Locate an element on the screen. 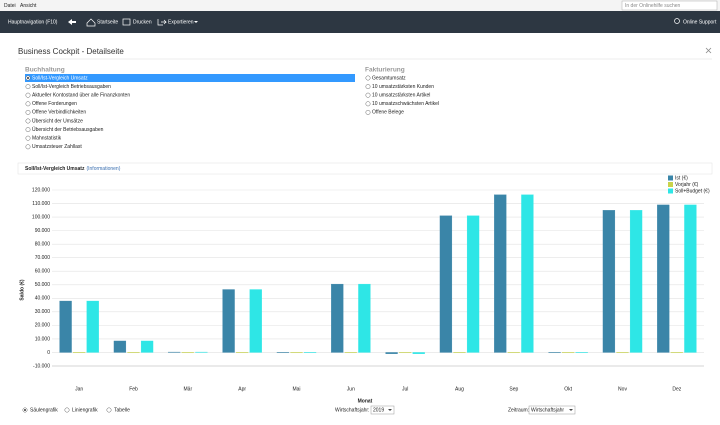  radio-label: Offene Belege is located at coordinates (388, 113).